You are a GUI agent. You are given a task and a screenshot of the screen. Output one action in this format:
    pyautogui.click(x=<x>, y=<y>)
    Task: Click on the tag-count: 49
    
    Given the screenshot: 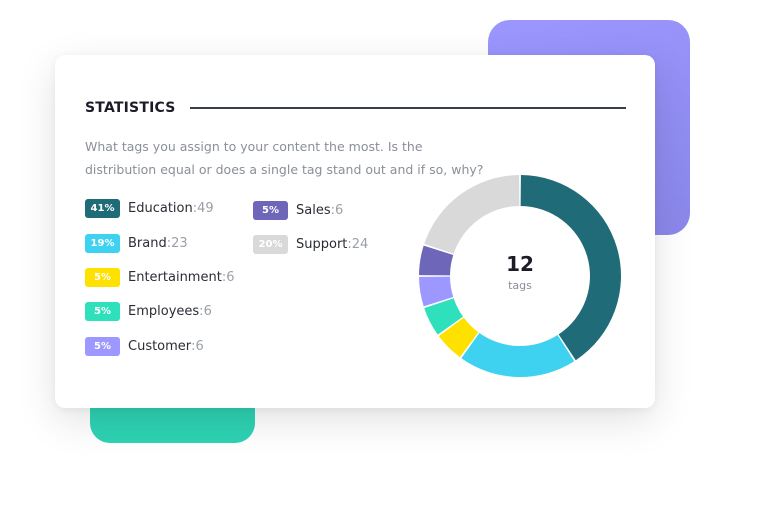 What is the action you would take?
    pyautogui.click(x=205, y=208)
    